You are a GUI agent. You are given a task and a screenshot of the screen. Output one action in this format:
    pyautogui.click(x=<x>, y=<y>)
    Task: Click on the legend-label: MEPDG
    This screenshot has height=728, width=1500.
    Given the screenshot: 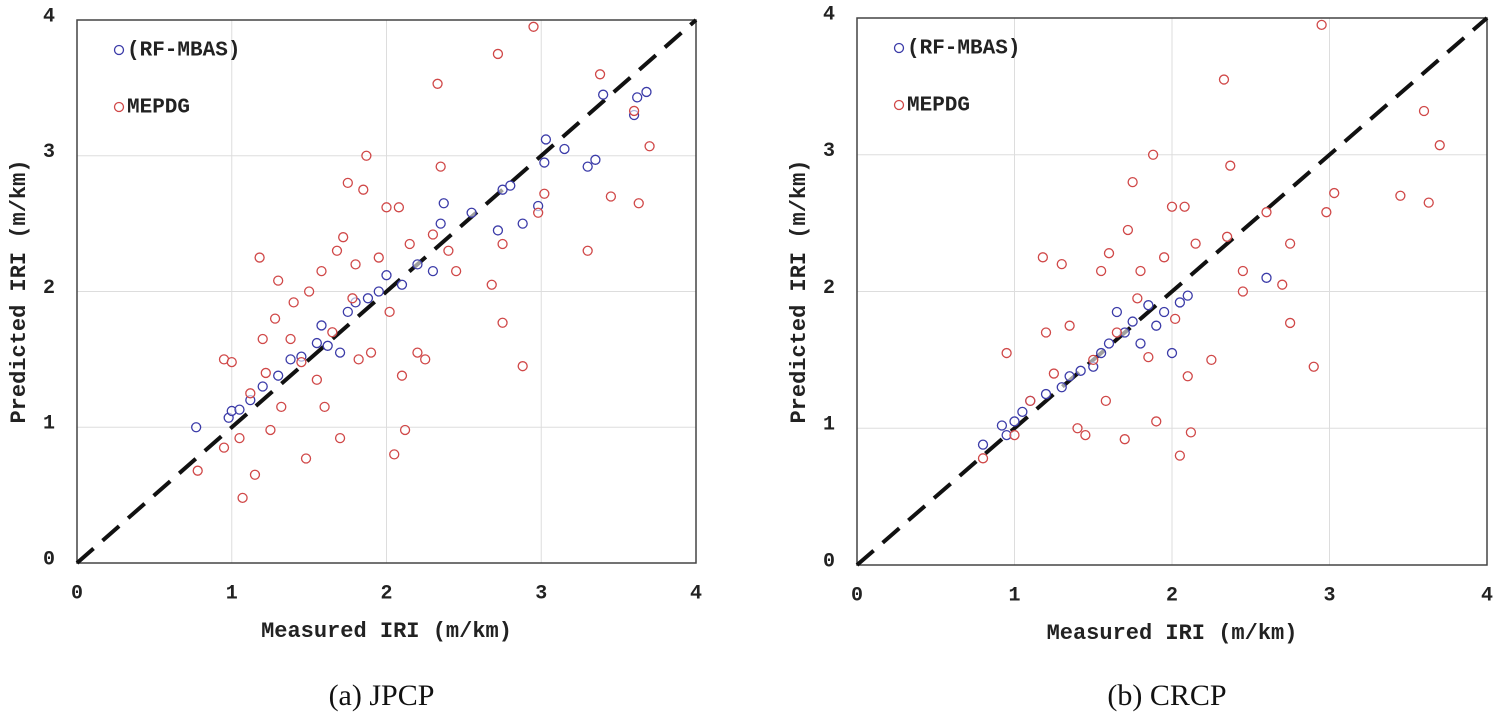 What is the action you would take?
    pyautogui.click(x=938, y=106)
    